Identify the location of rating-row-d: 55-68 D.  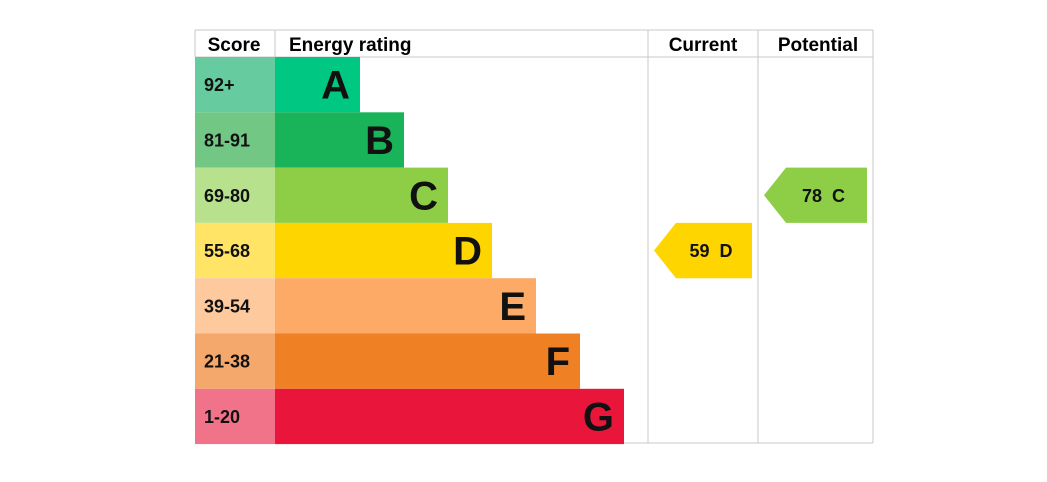
(343, 250).